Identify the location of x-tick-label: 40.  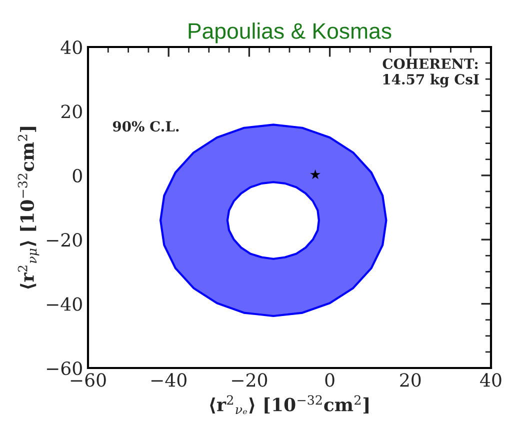
(491, 380).